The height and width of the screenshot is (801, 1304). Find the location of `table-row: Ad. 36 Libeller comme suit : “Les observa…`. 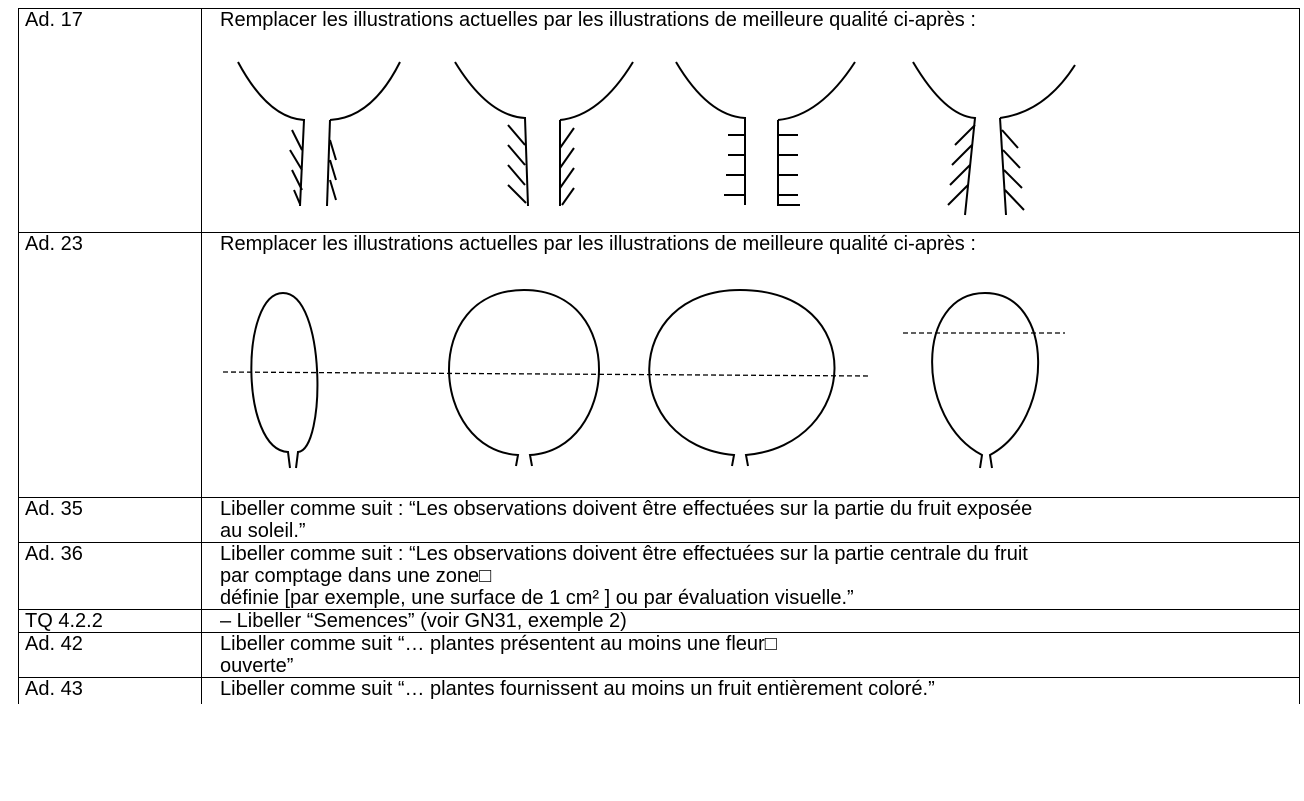

table-row: Ad. 36 Libeller comme suit : “Les observa… is located at coordinates (659, 576).